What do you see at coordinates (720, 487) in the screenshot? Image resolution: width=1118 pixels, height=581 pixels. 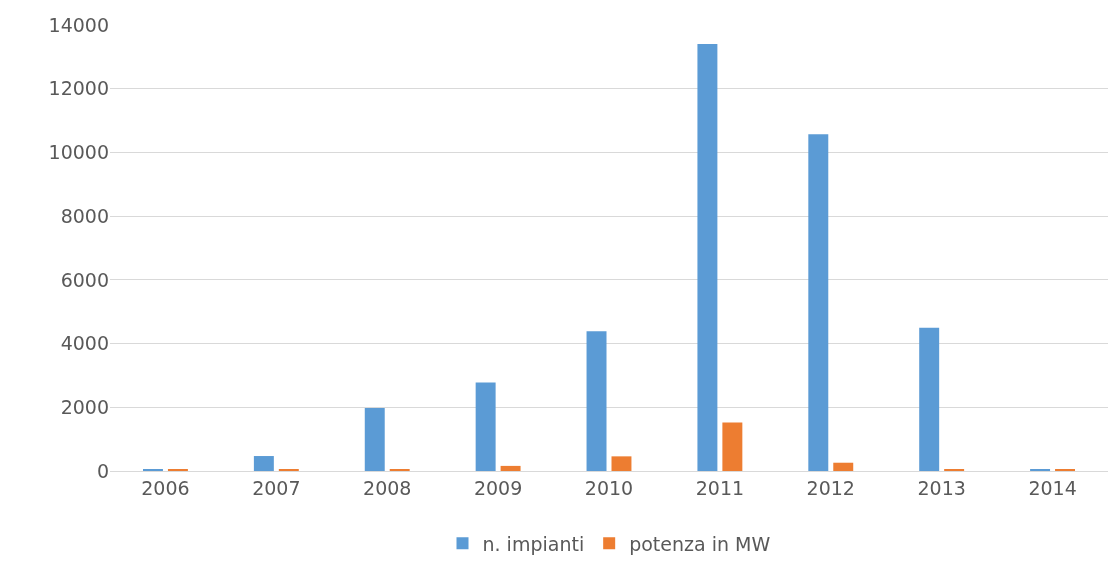 I see `x-tick-label: 2011` at bounding box center [720, 487].